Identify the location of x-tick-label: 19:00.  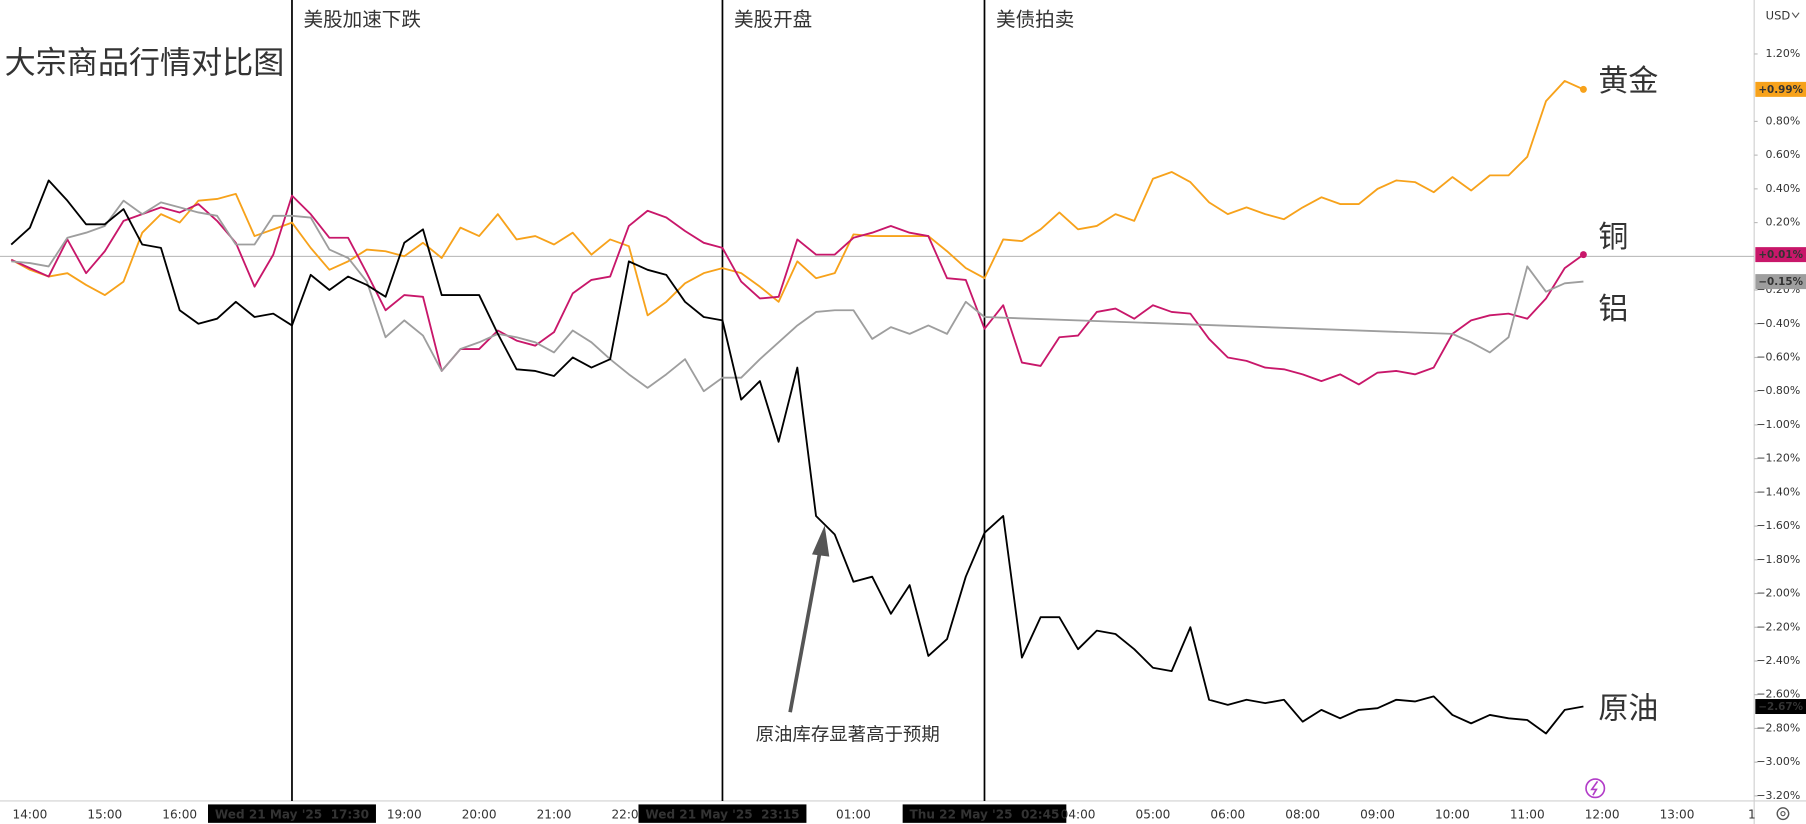
(404, 814).